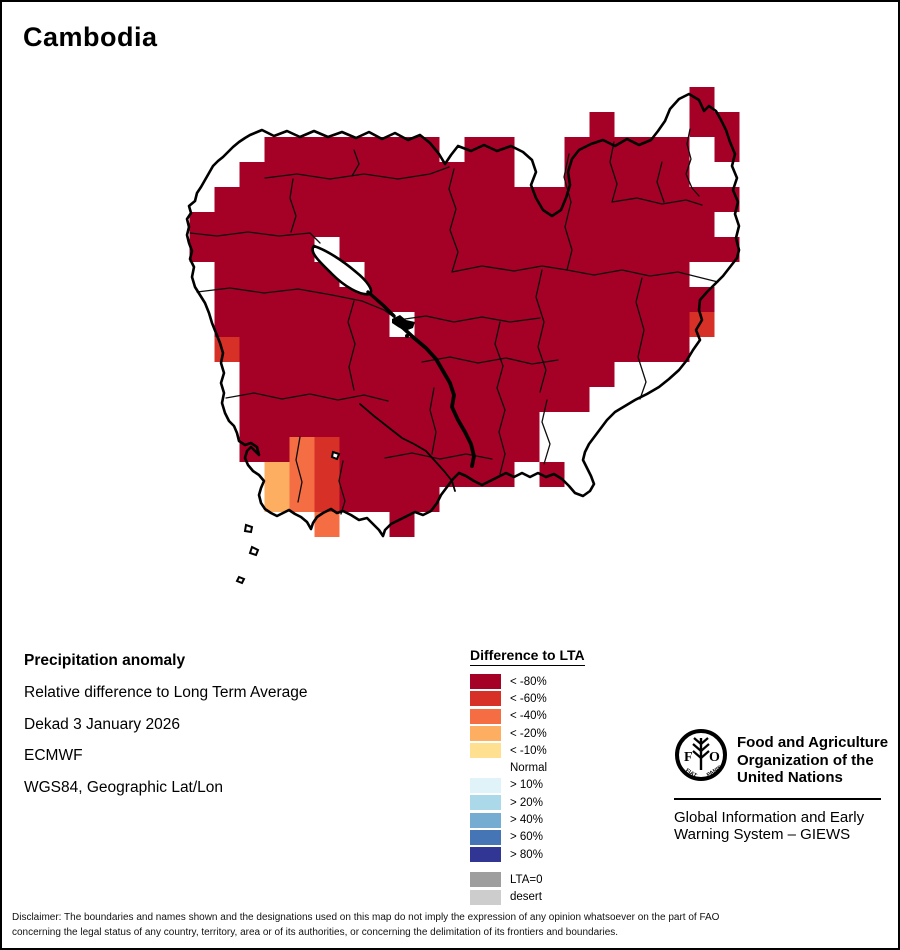 This screenshot has width=900, height=950. I want to click on legend-item: < -40%, so click(565, 716).